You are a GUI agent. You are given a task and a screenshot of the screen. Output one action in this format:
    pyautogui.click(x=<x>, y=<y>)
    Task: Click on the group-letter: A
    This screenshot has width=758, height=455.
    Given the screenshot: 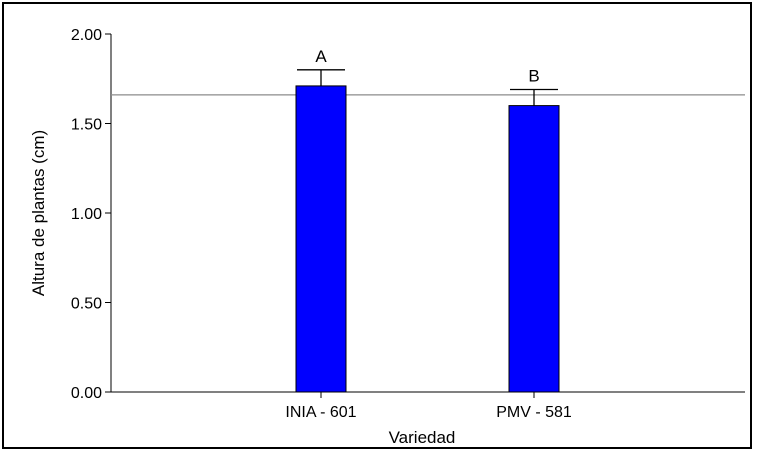 What is the action you would take?
    pyautogui.click(x=321, y=56)
    